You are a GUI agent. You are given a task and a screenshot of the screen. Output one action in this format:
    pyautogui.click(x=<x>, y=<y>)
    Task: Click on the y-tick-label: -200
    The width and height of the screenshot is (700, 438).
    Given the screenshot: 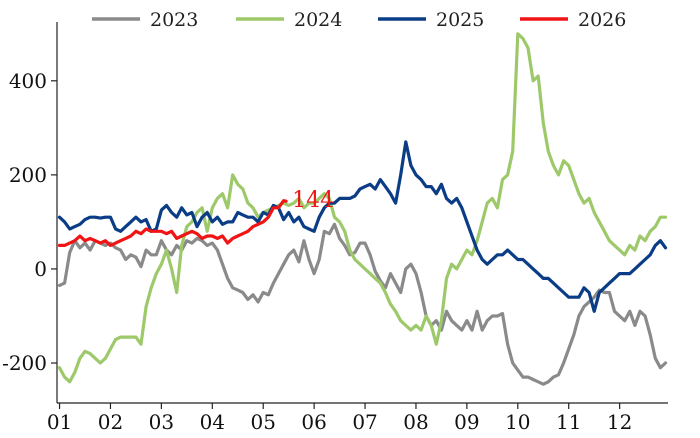 What is the action you would take?
    pyautogui.click(x=24, y=363)
    